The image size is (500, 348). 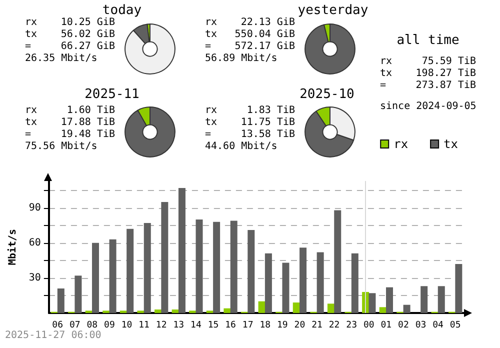 What do you see at coordinates (87, 123) in the screenshot?
I see `text: 17.88 TiB` at bounding box center [87, 123].